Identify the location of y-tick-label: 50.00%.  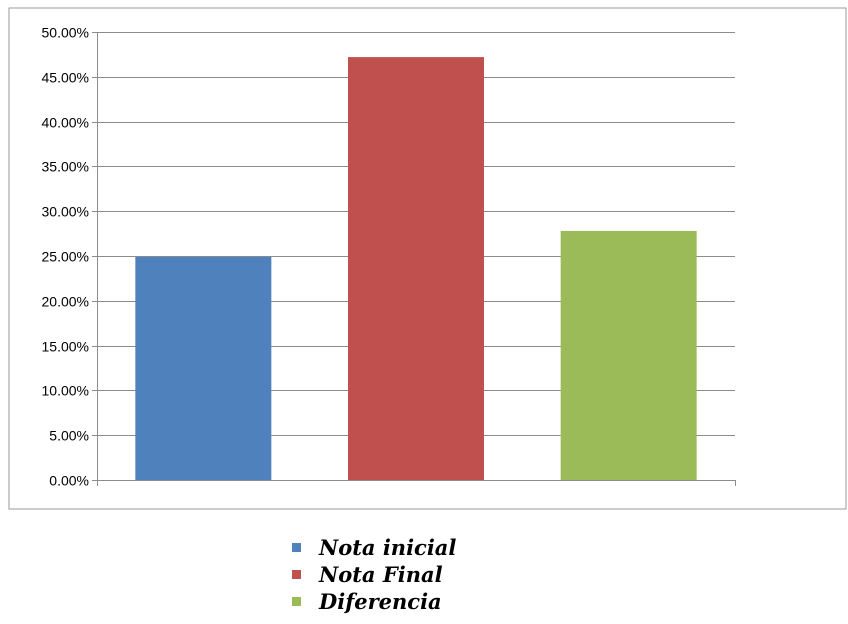
(65, 33).